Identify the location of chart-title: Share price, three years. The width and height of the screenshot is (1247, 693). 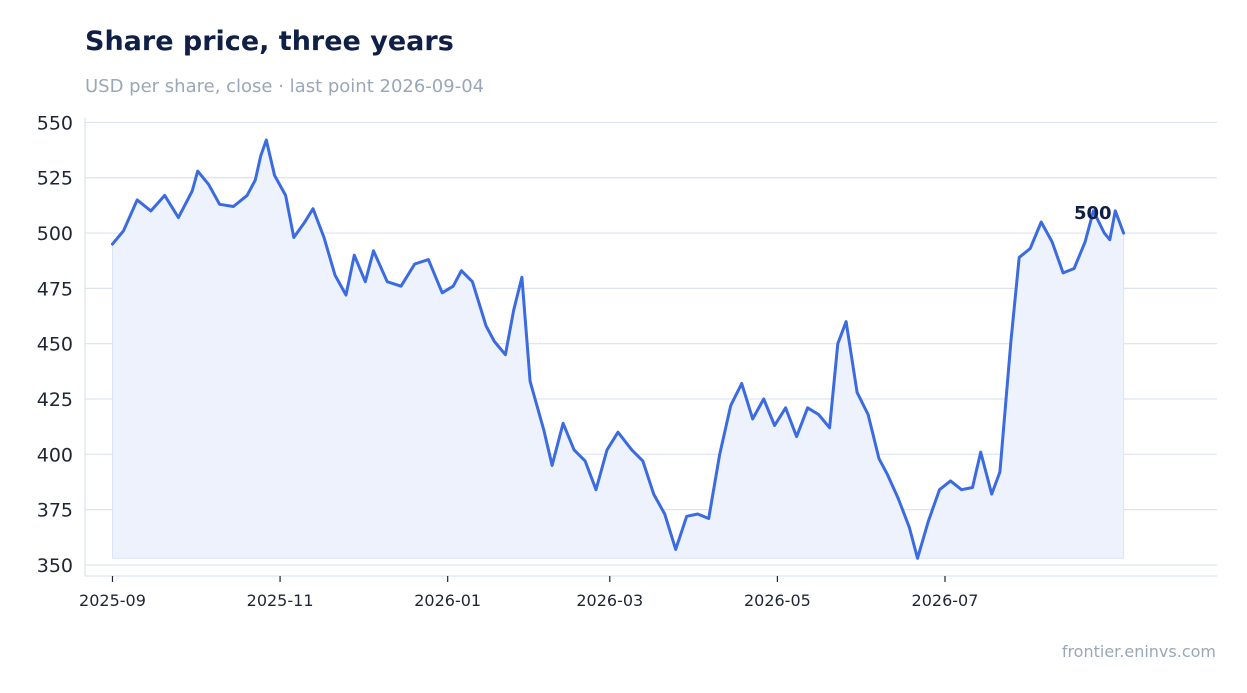
(269, 41).